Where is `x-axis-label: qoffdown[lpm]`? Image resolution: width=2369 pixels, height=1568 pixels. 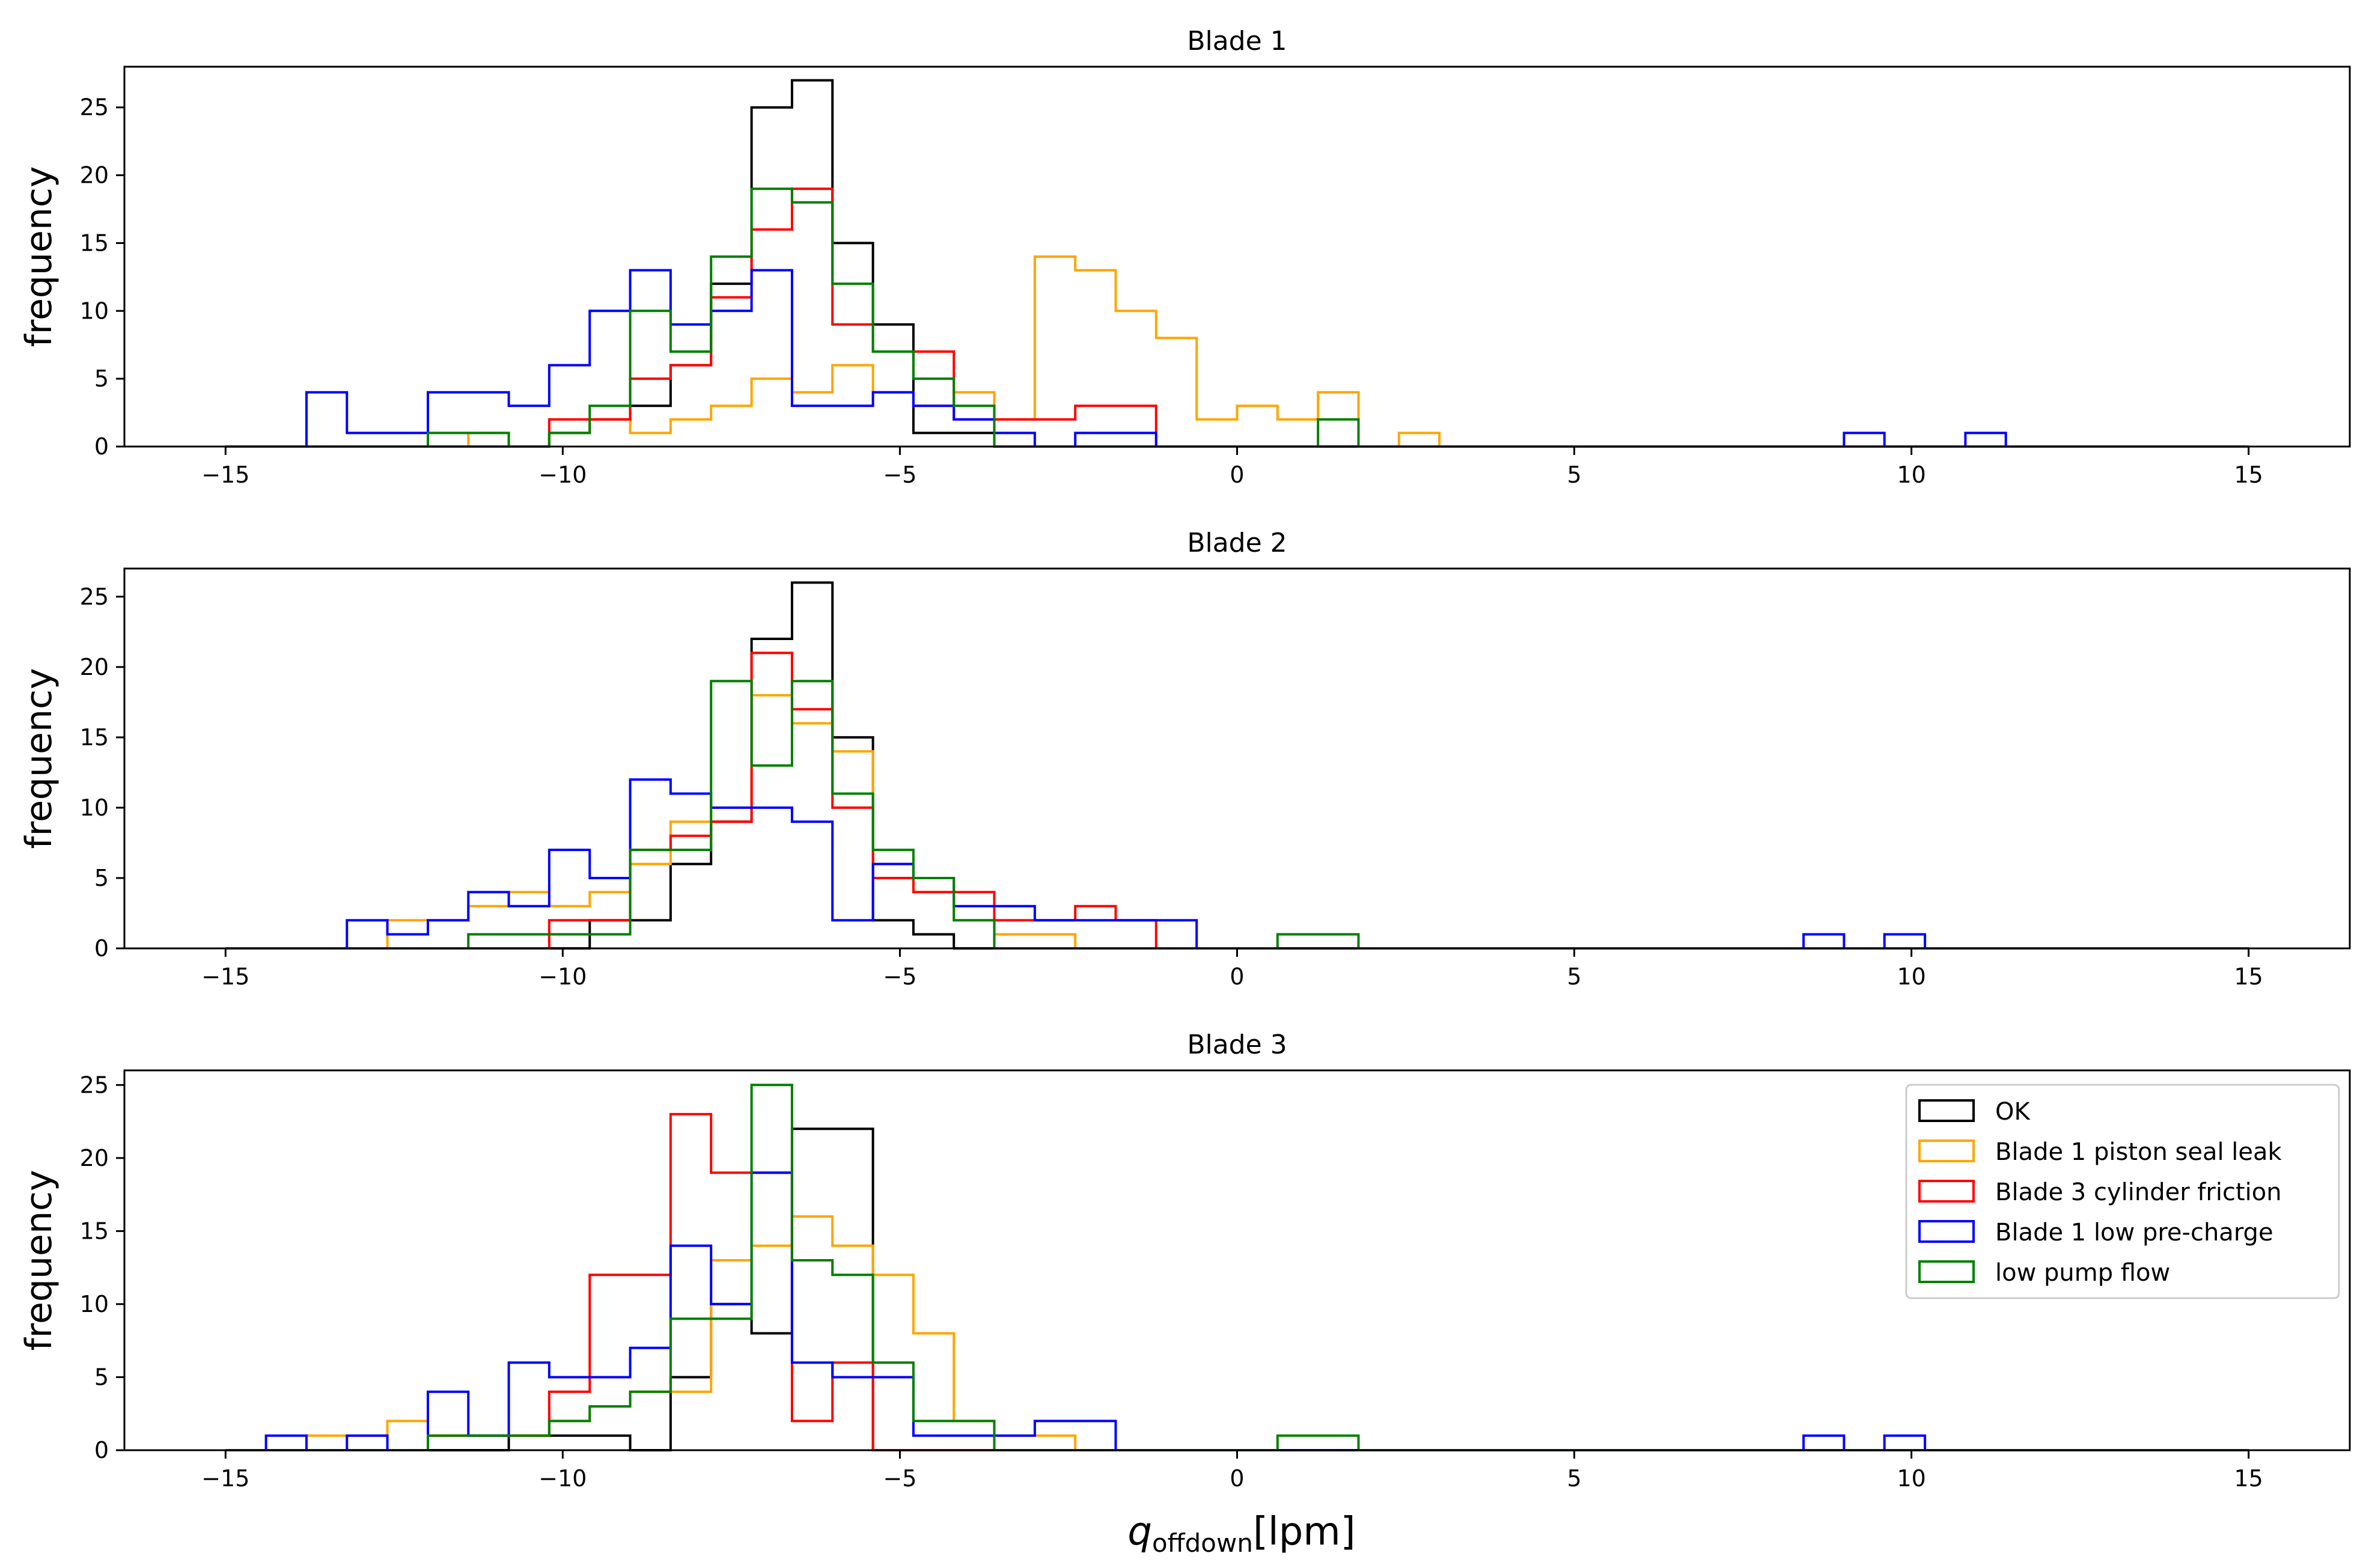
x-axis-label: qoffdown[lpm] is located at coordinates (1241, 1534).